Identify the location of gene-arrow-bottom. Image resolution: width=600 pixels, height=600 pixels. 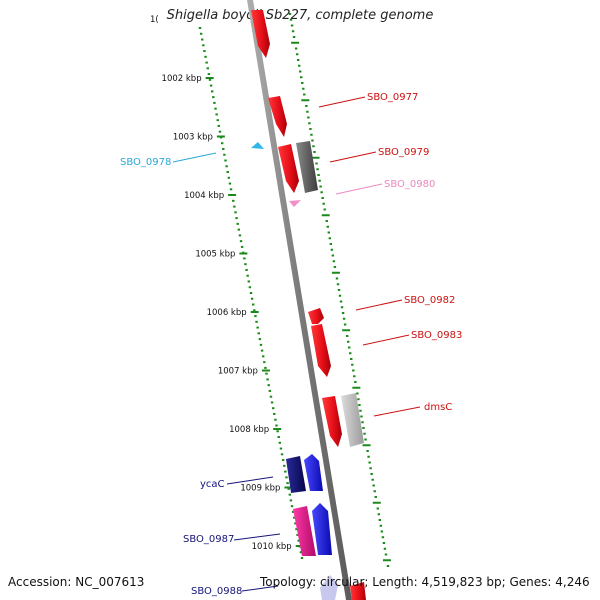
(358, 591).